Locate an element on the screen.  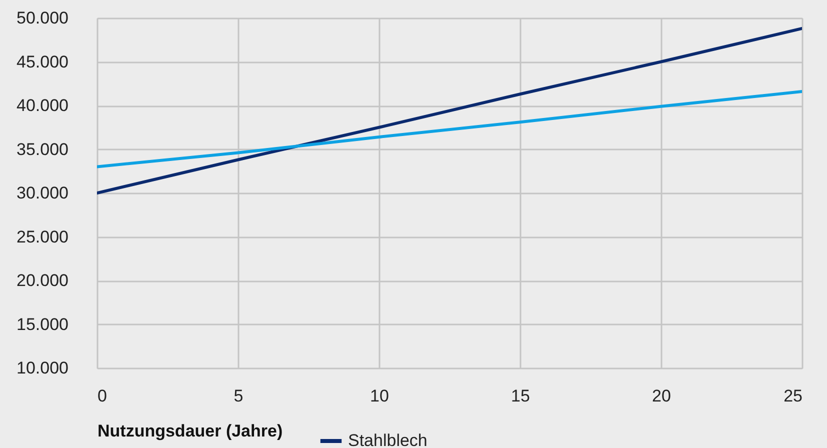
legend-label: Stahlblech is located at coordinates (388, 439).